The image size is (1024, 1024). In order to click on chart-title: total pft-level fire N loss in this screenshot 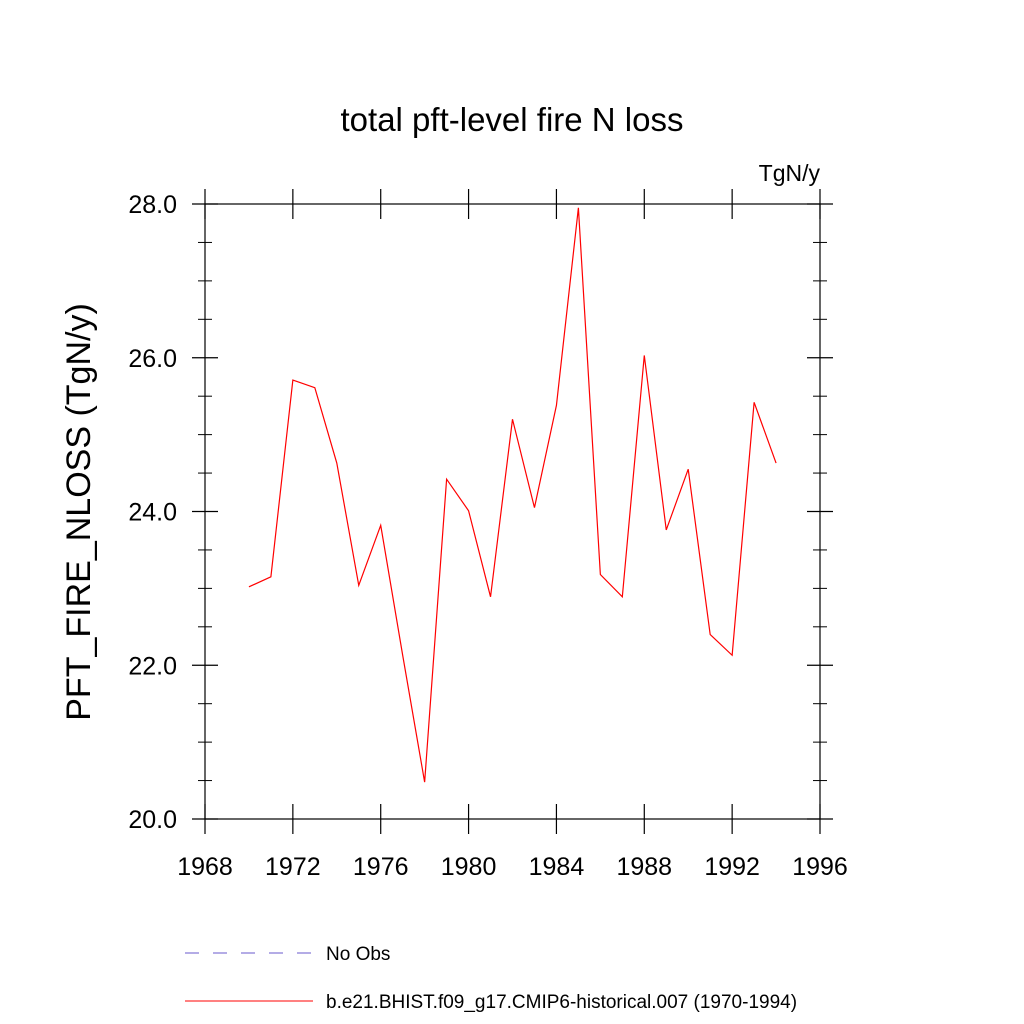, I will do `click(512, 119)`.